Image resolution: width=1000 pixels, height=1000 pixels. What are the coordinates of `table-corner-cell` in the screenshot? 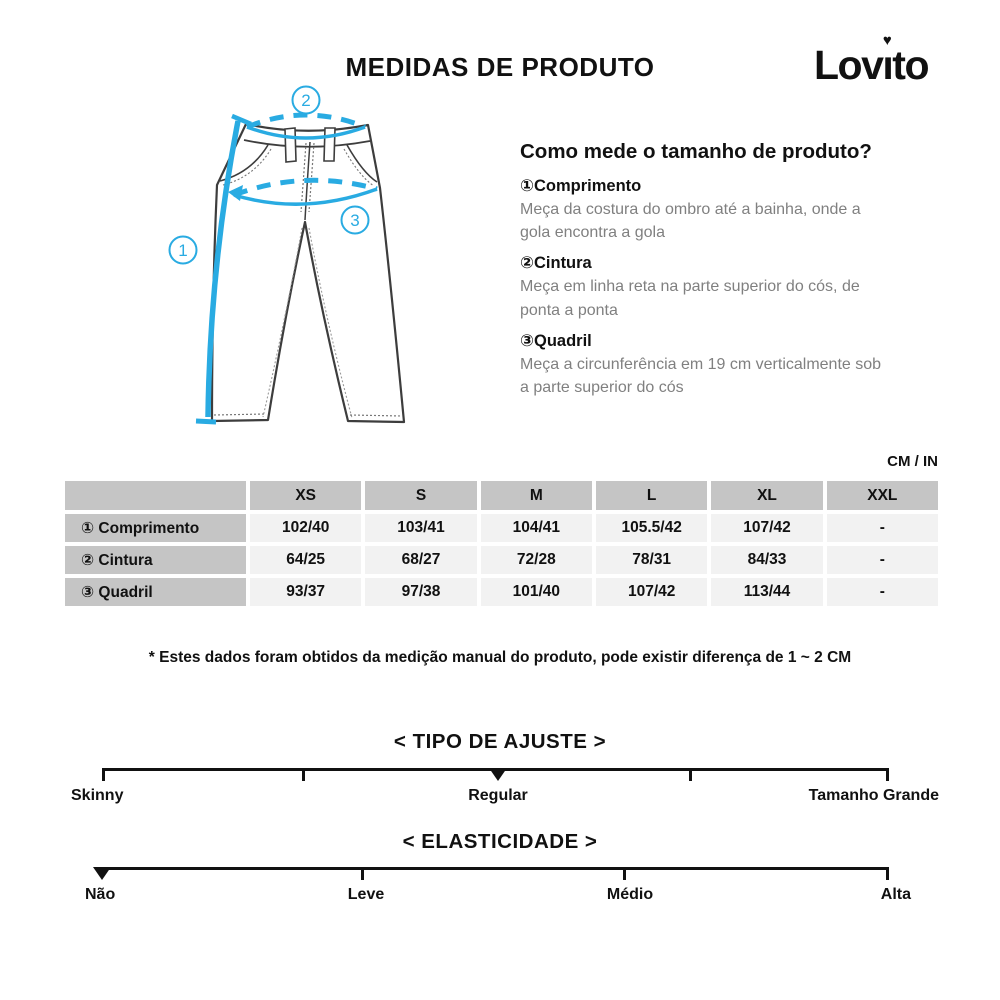 It's located at (155, 495).